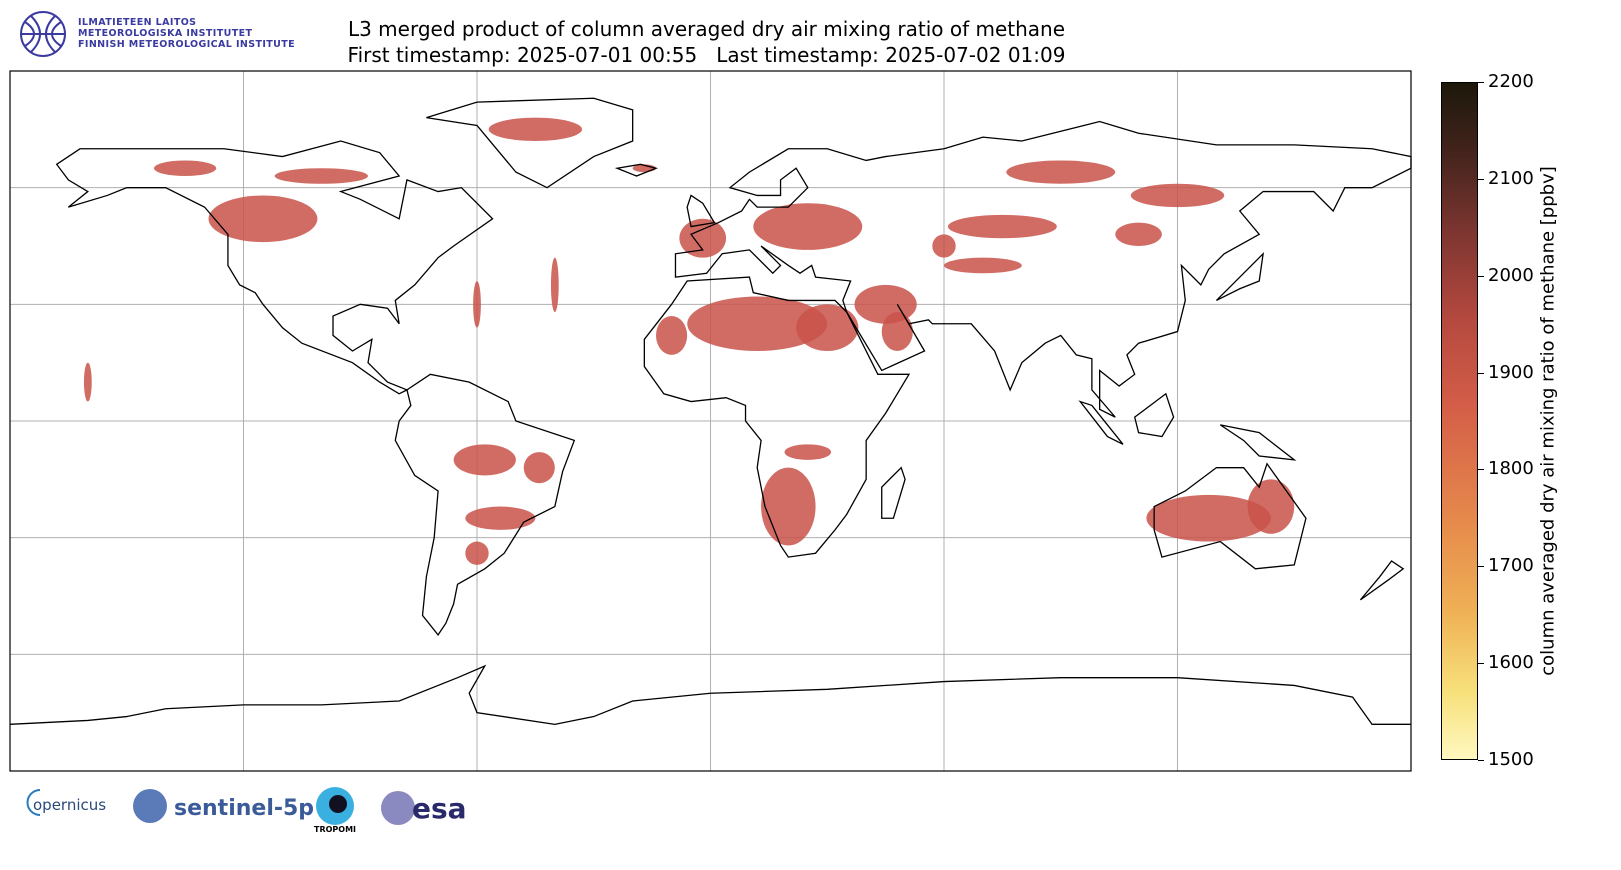  What do you see at coordinates (777, 417) in the screenshot?
I see `coastline-africa` at bounding box center [777, 417].